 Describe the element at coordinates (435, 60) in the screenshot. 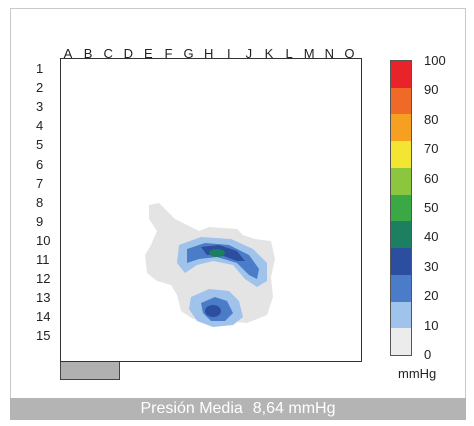

I see `legend-tick-label: 100` at that location.